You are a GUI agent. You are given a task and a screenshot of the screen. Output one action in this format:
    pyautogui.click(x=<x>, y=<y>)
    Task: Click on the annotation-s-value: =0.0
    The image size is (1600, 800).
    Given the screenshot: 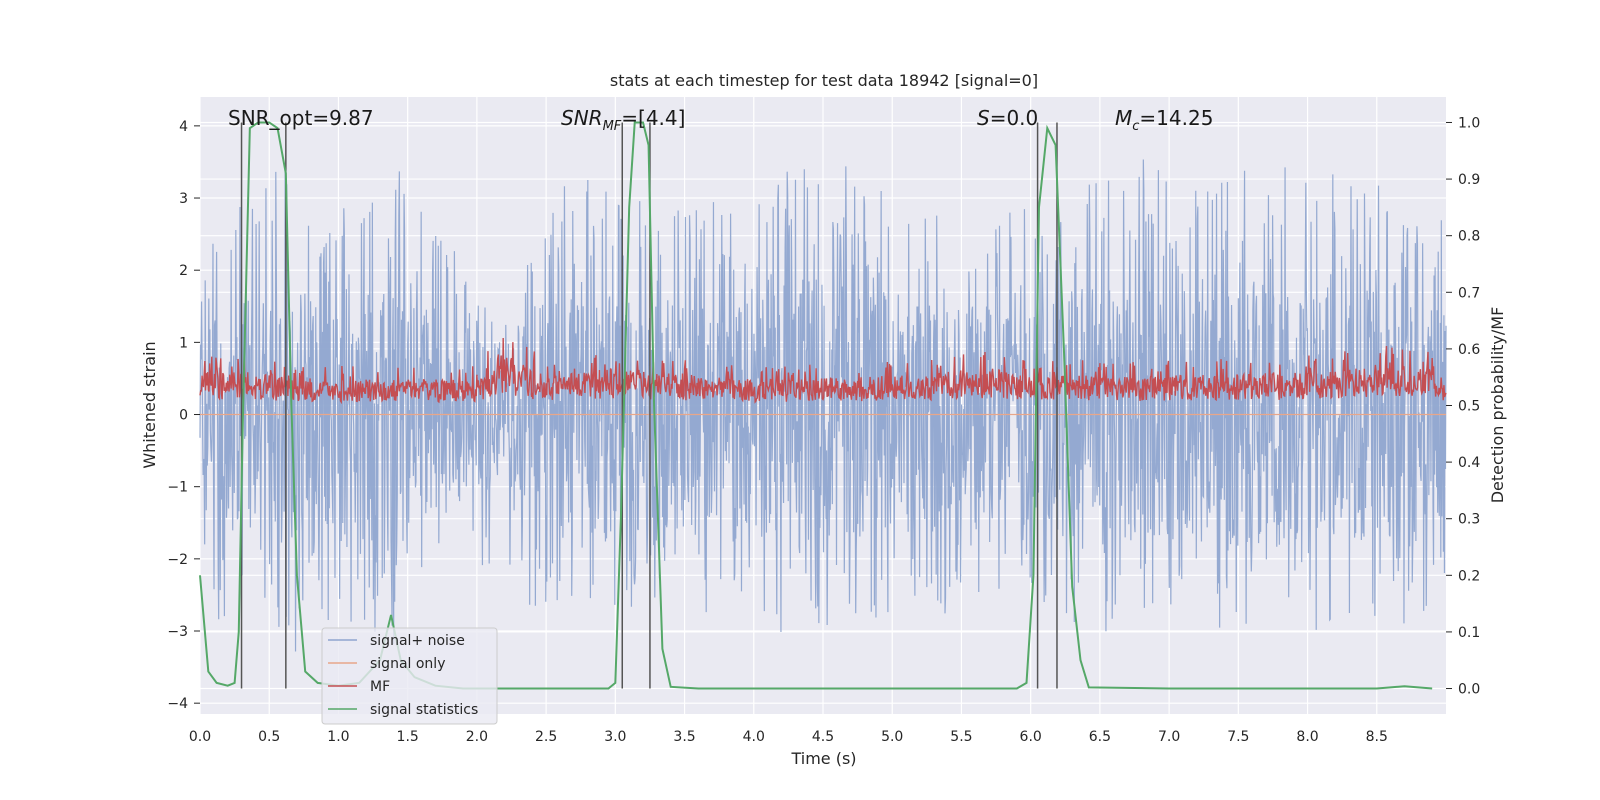 What is the action you would take?
    pyautogui.click(x=1014, y=118)
    